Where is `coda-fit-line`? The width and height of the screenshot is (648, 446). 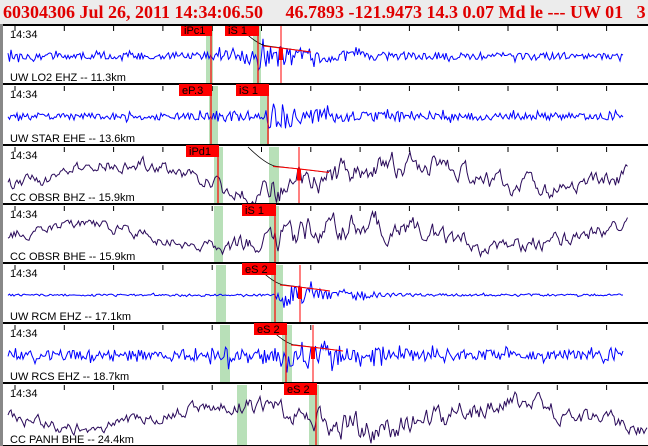
coda-fit-line is located at coordinates (288, 159).